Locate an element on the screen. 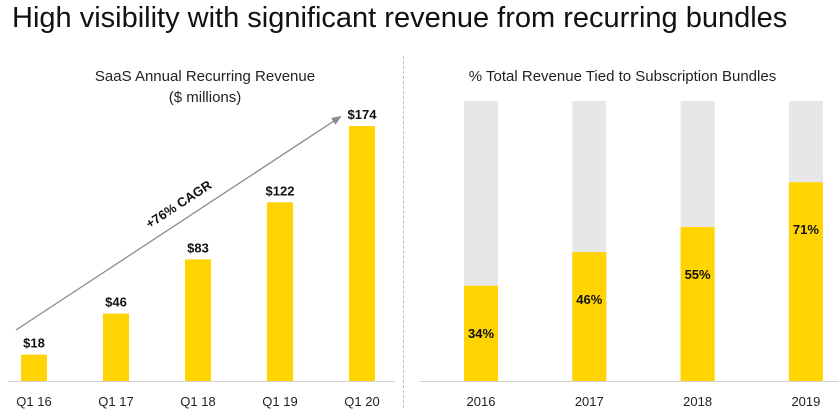 This screenshot has height=414, width=839. arr-chart-subtitle: ($ millions) is located at coordinates (205, 97).